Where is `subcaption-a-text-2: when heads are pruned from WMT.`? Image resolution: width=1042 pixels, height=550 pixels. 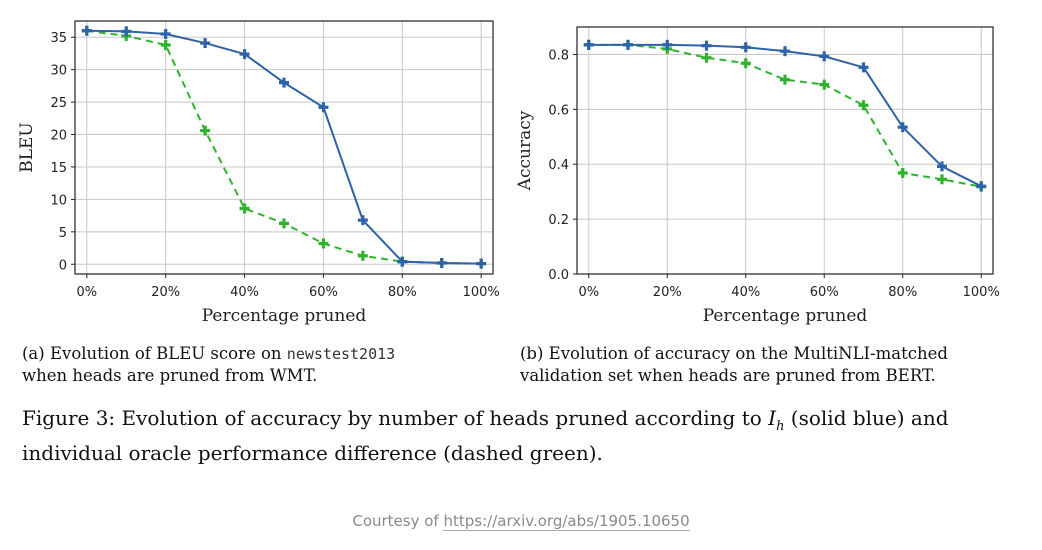
subcaption-a-text-2: when heads are pruned from WMT. is located at coordinates (170, 375).